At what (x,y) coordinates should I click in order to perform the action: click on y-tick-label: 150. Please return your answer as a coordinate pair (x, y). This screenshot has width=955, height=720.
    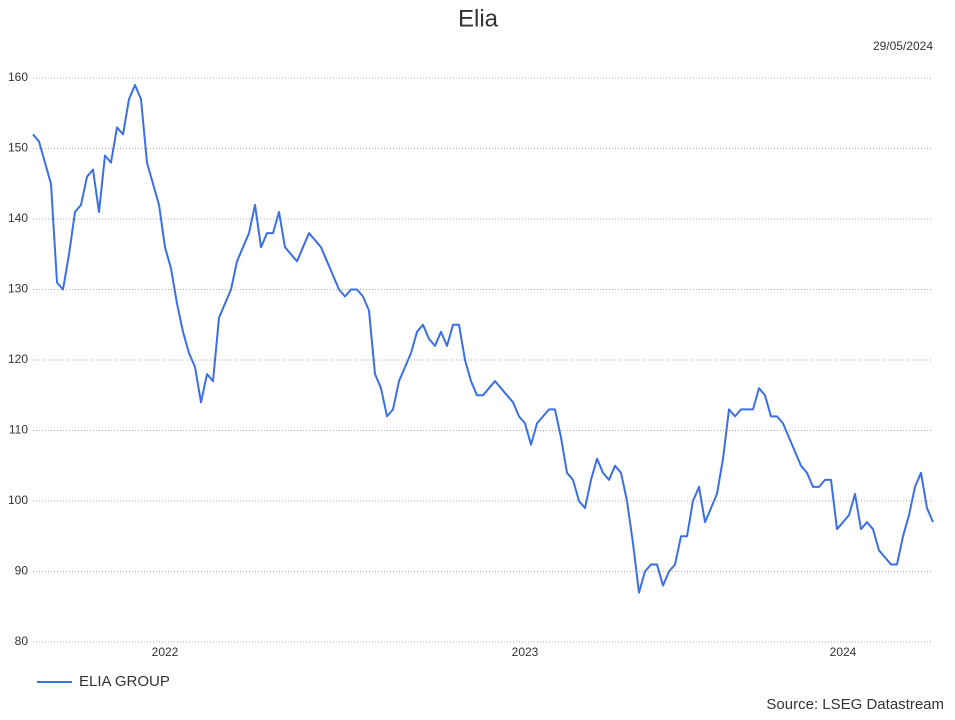
    Looking at the image, I should click on (18, 148).